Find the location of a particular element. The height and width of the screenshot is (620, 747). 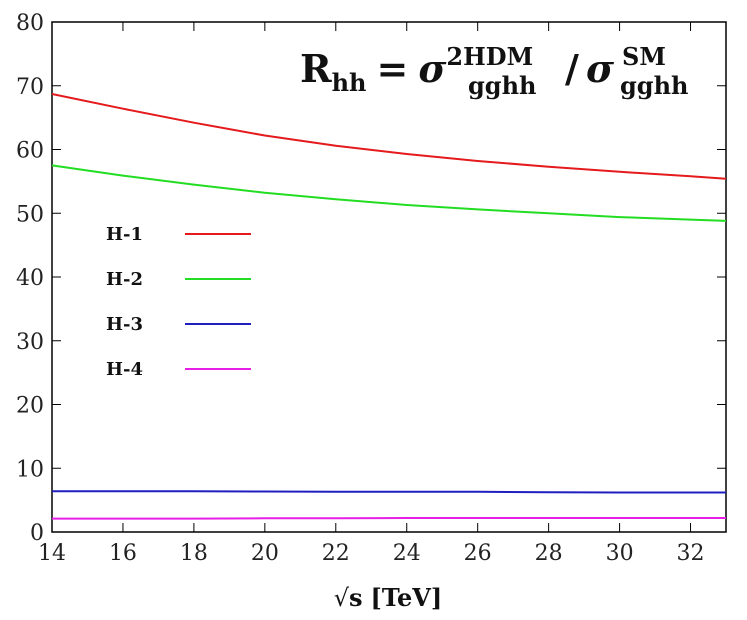

y-tick-label: 70 is located at coordinates (30, 87).